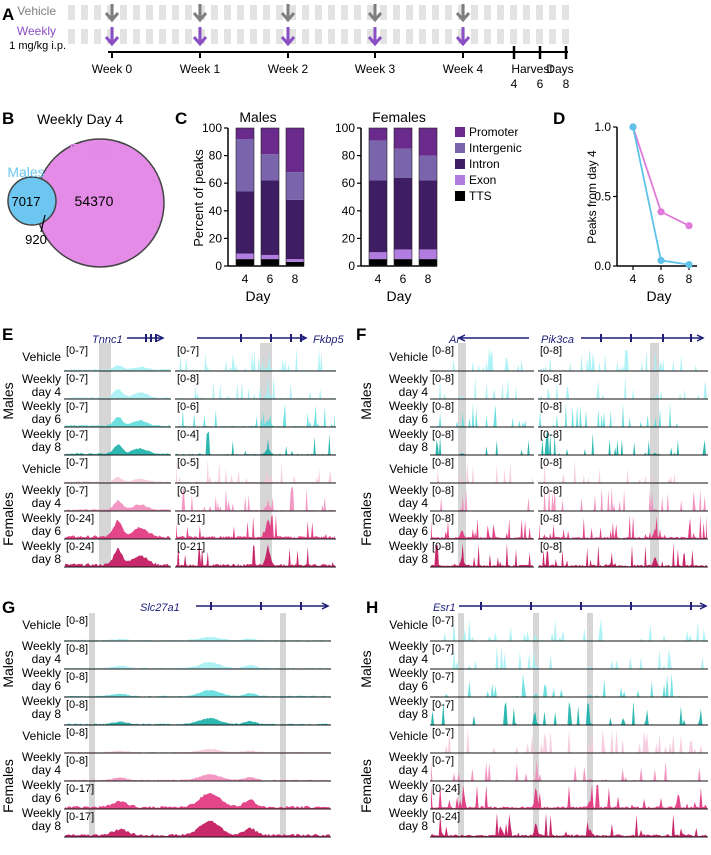 The width and height of the screenshot is (711, 855). Describe the element at coordinates (37, 46) in the screenshot. I see `dose-label: 1 mg/kg i.p.` at that location.